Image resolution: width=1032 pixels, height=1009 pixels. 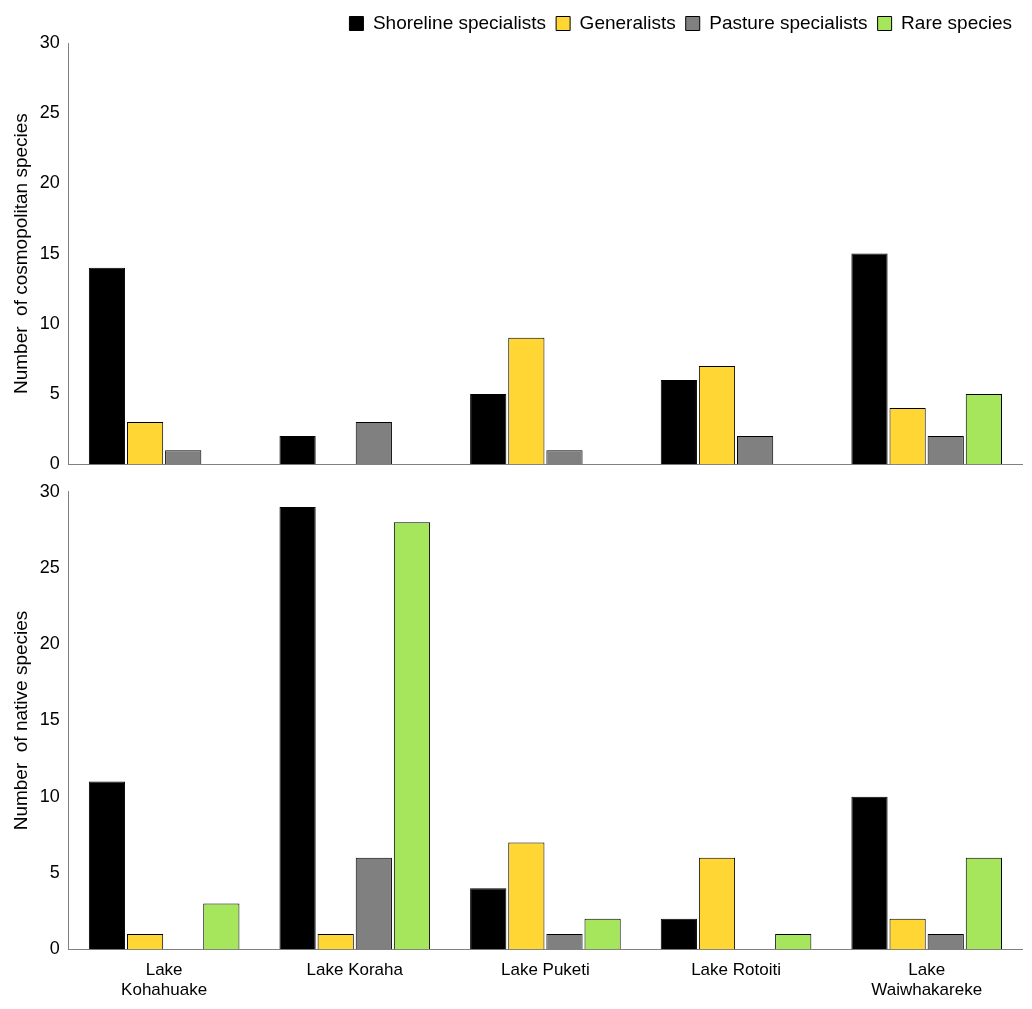 What do you see at coordinates (20, 720) in the screenshot?
I see `y-axis-title: Number of native species` at bounding box center [20, 720].